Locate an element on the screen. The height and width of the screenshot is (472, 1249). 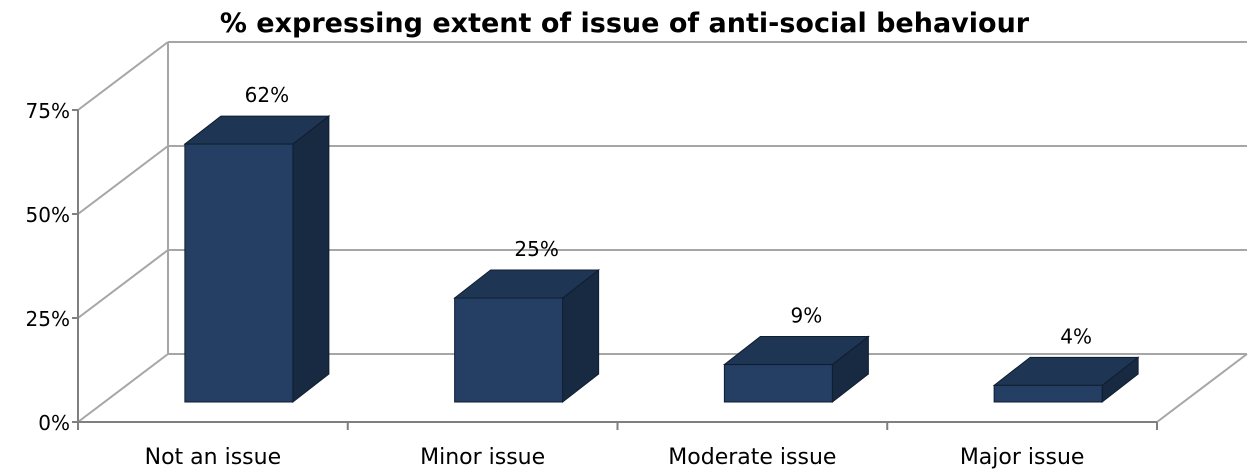
floor-edge is located at coordinates (1202, 388).